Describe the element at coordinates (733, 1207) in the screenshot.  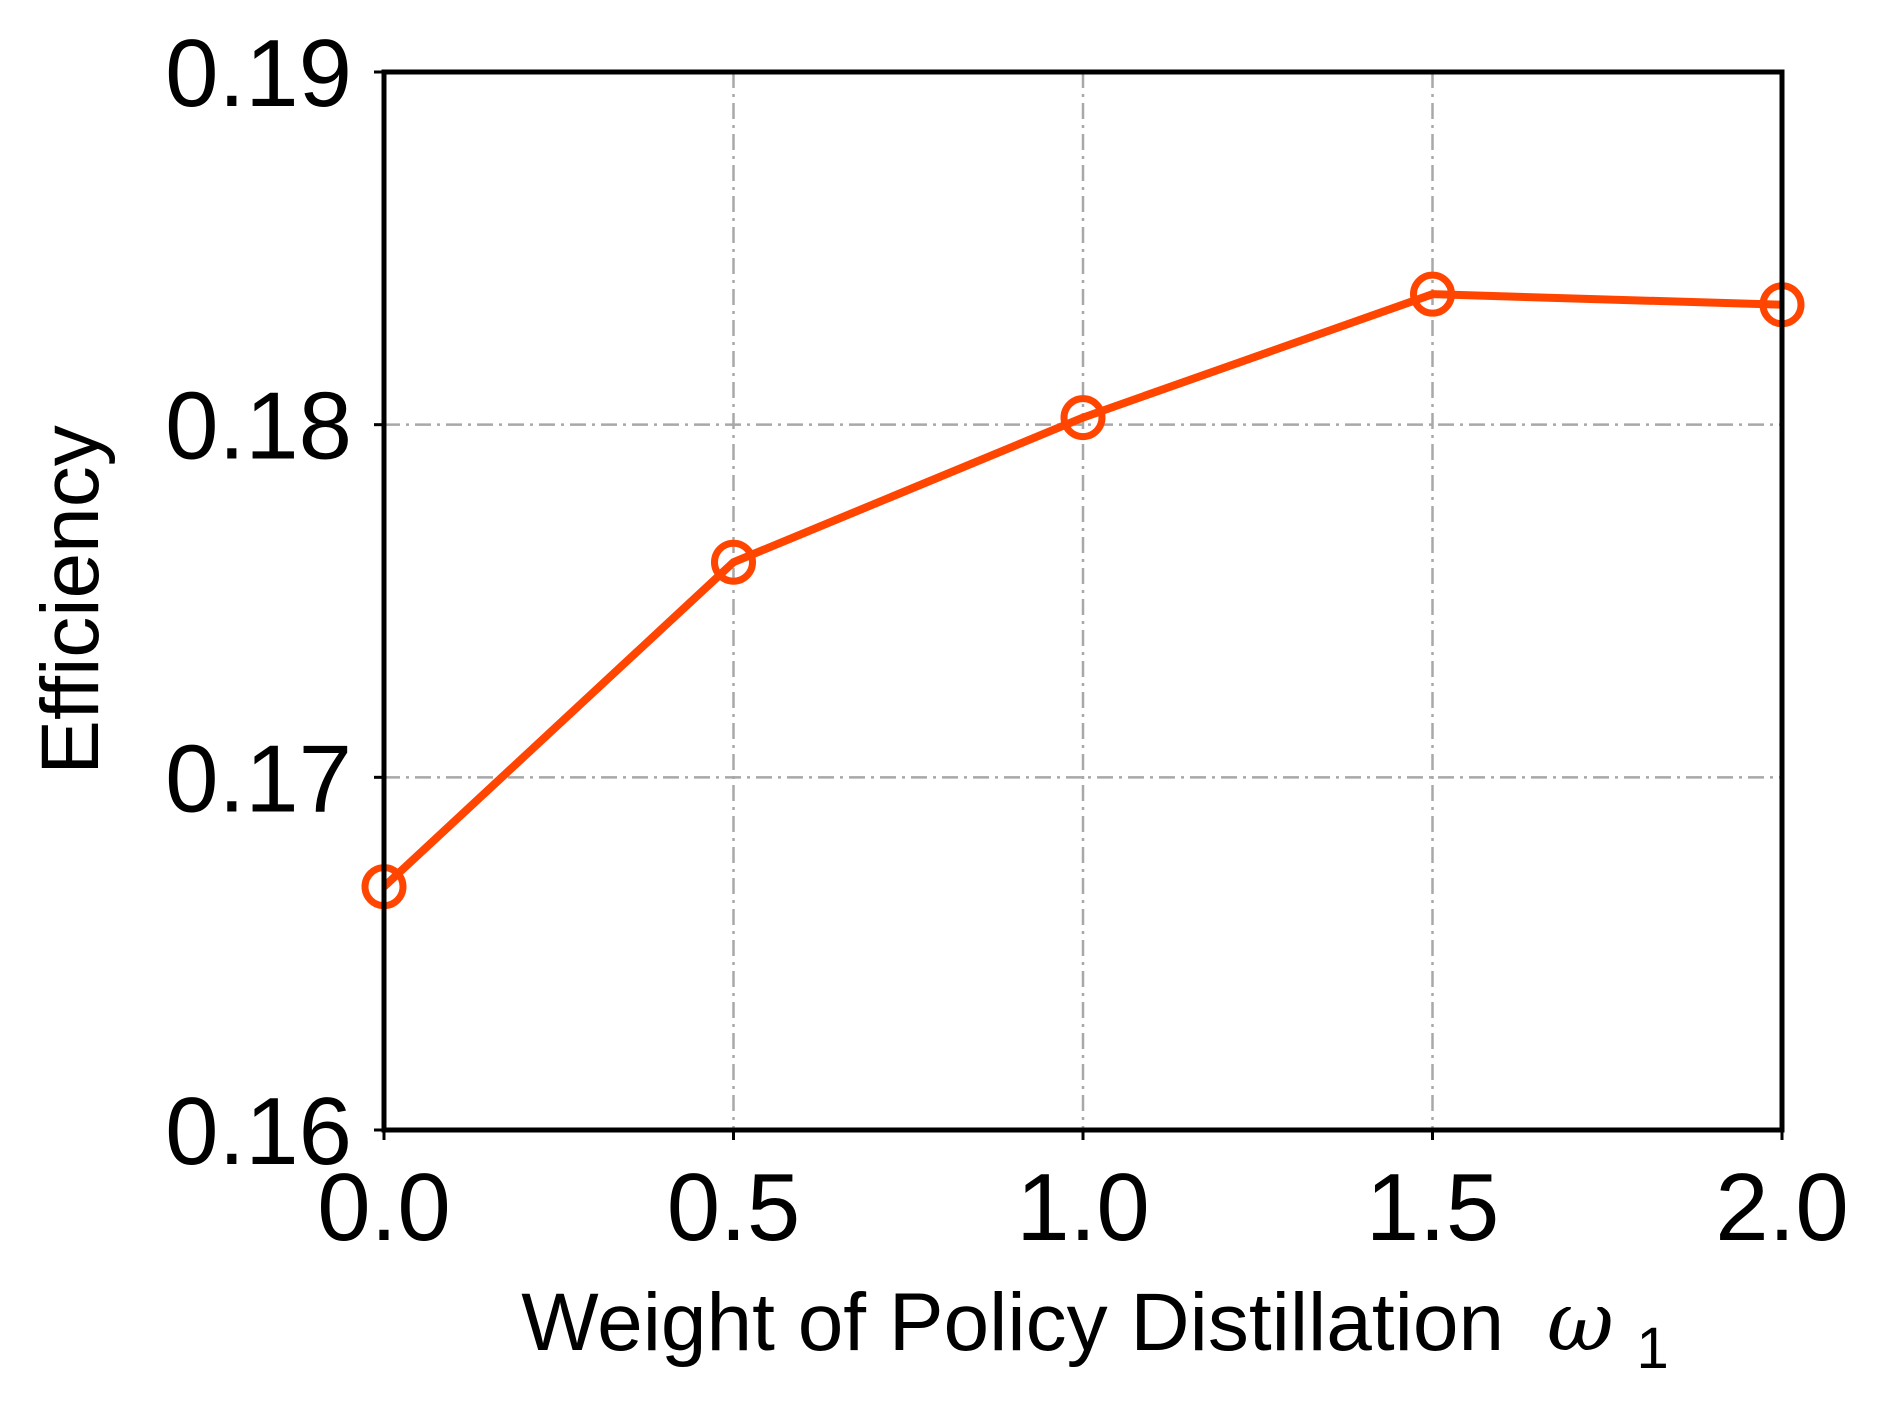
I see `x-tick-label: 0.5` at that location.